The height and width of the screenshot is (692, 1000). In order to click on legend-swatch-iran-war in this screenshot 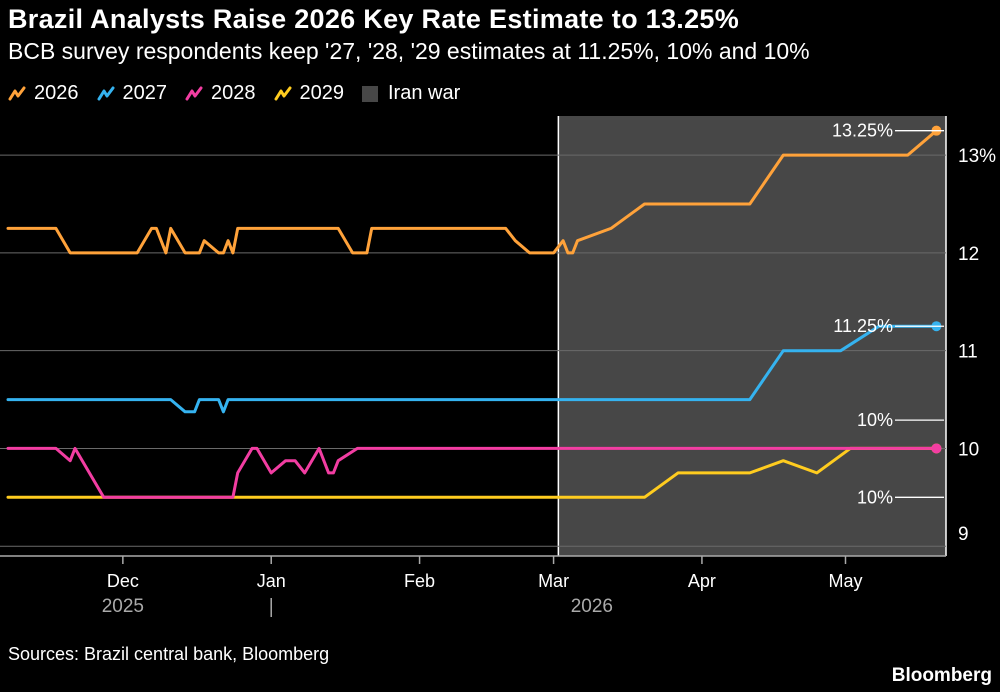, I will do `click(370, 93)`.